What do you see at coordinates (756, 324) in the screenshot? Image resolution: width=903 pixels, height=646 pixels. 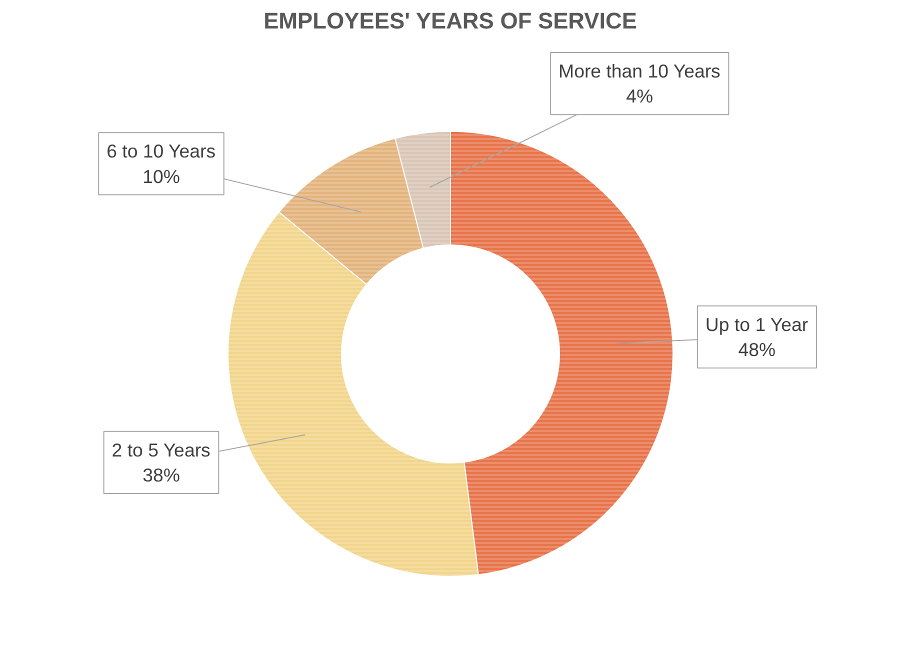 I see `slice-label: Up to 1 Year` at bounding box center [756, 324].